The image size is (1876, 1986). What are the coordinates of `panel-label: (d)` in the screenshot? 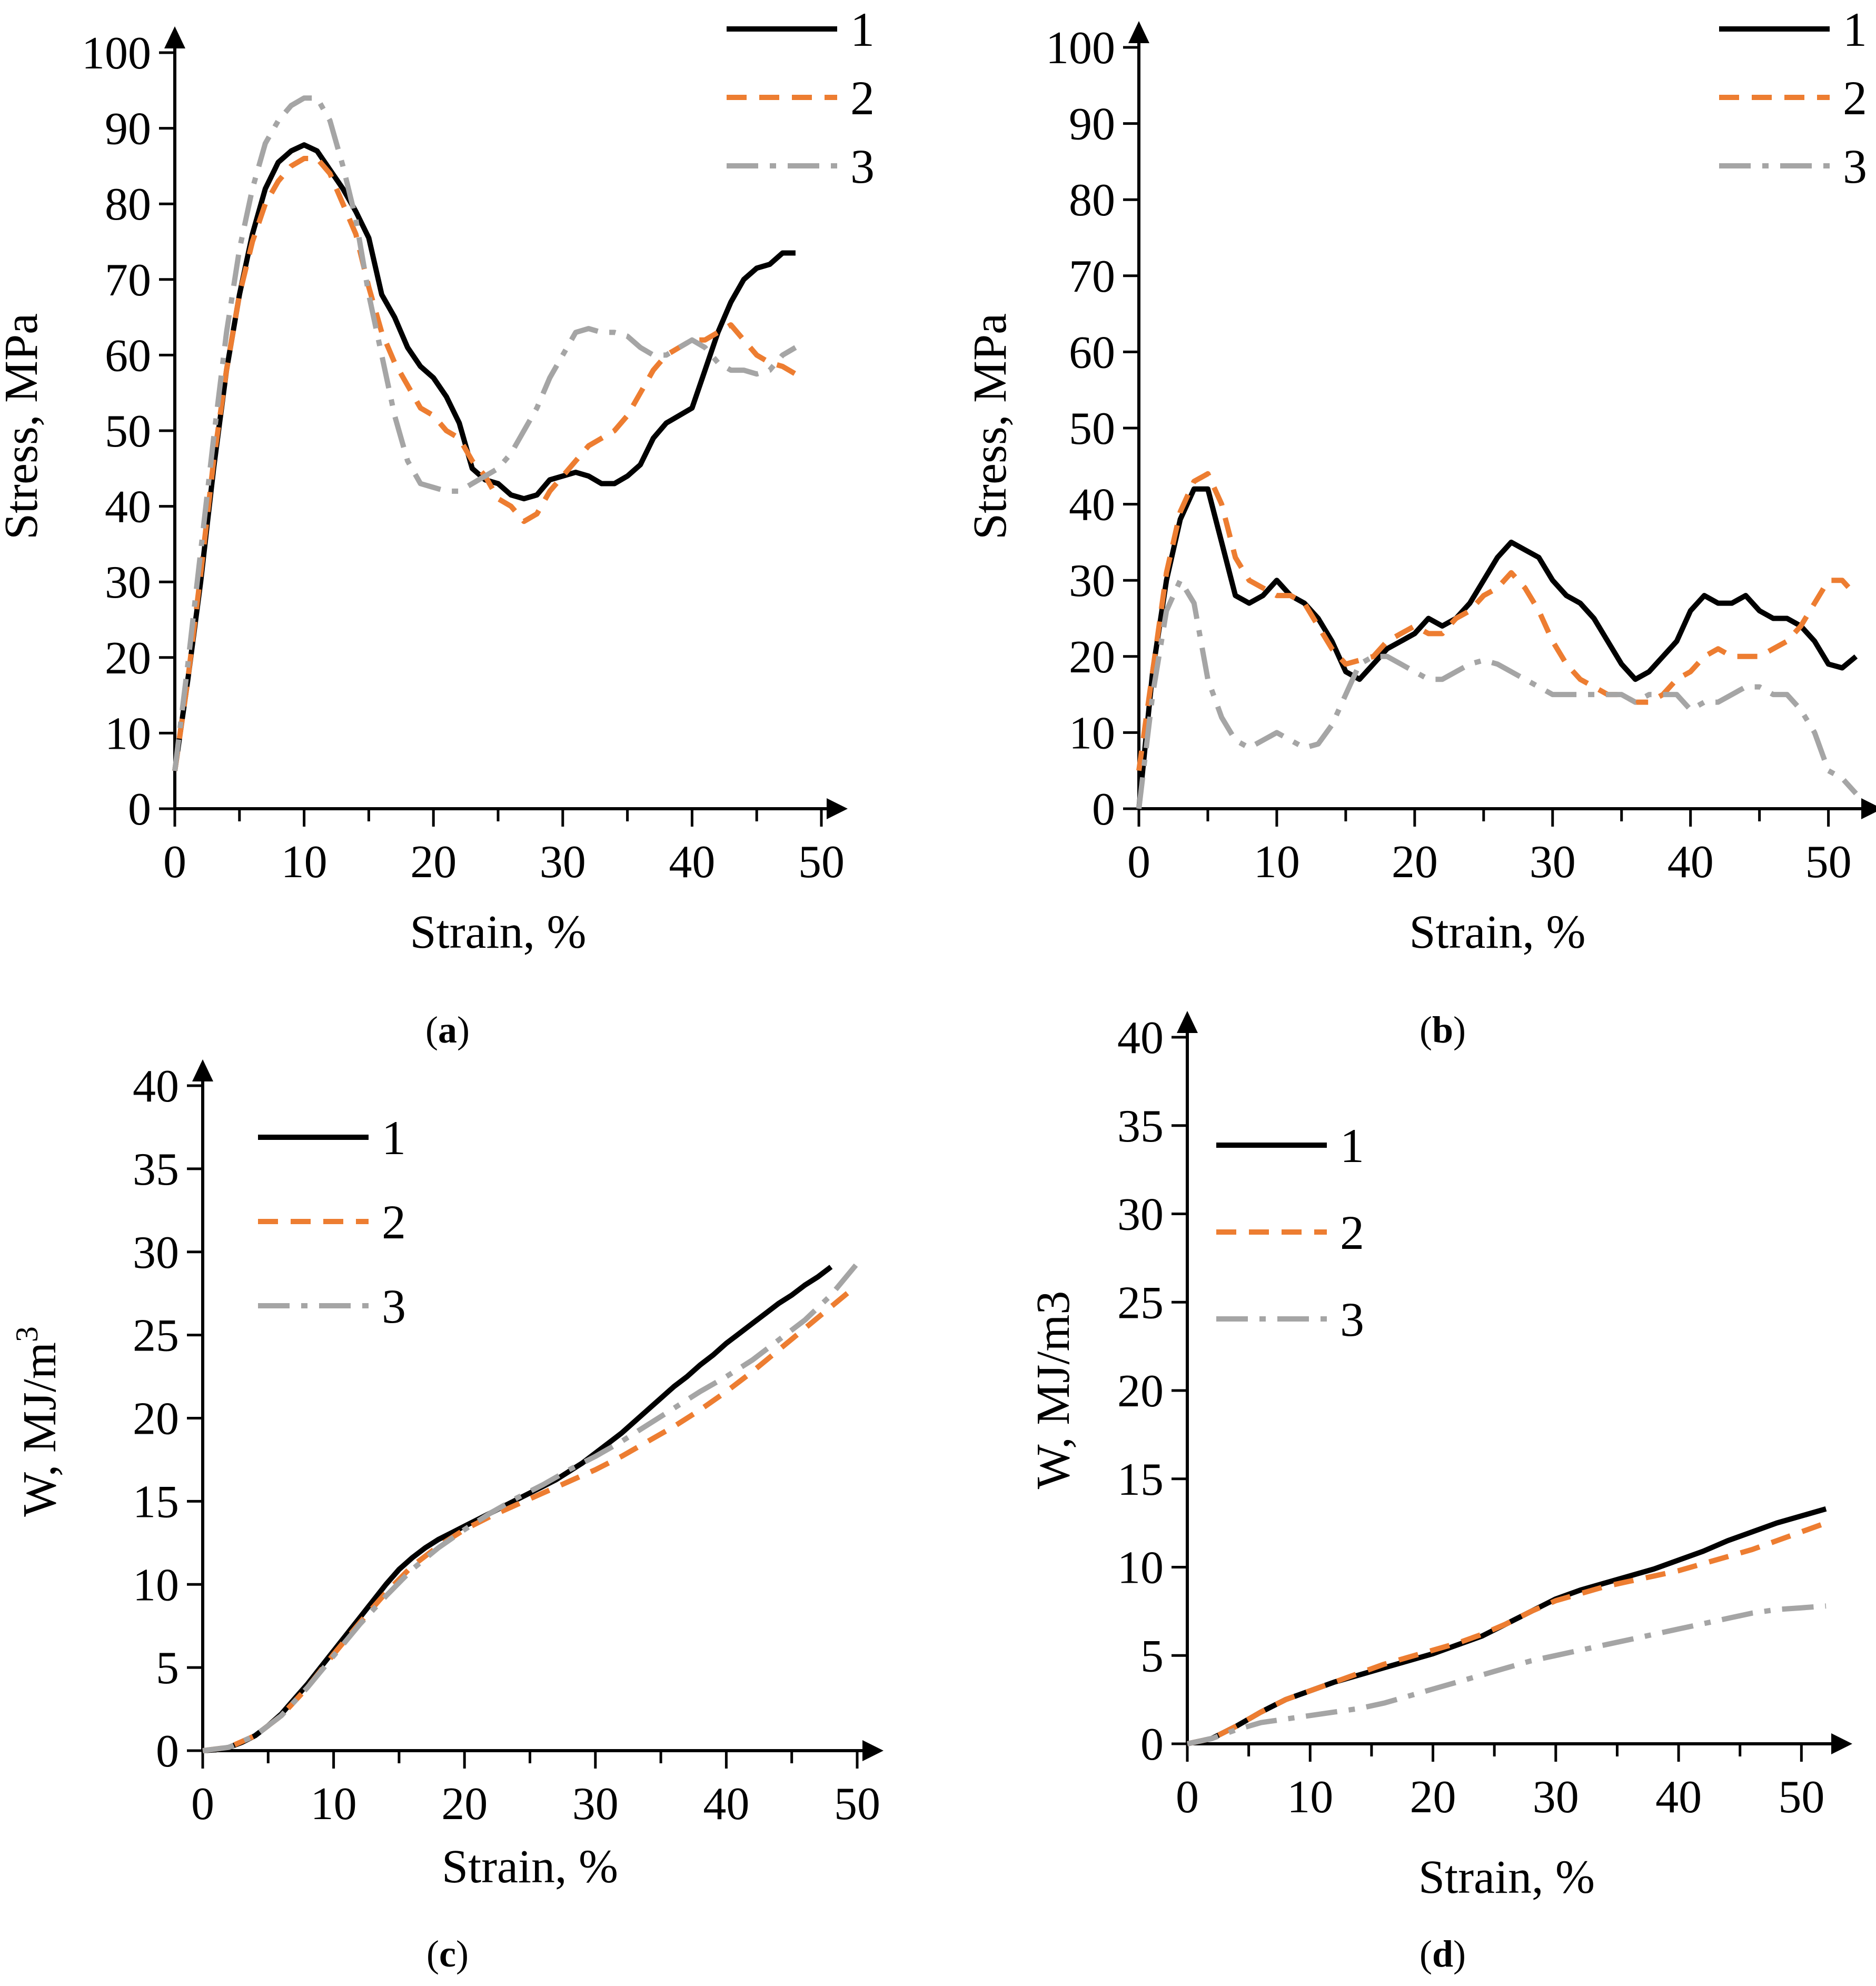 It's located at (1443, 1954).